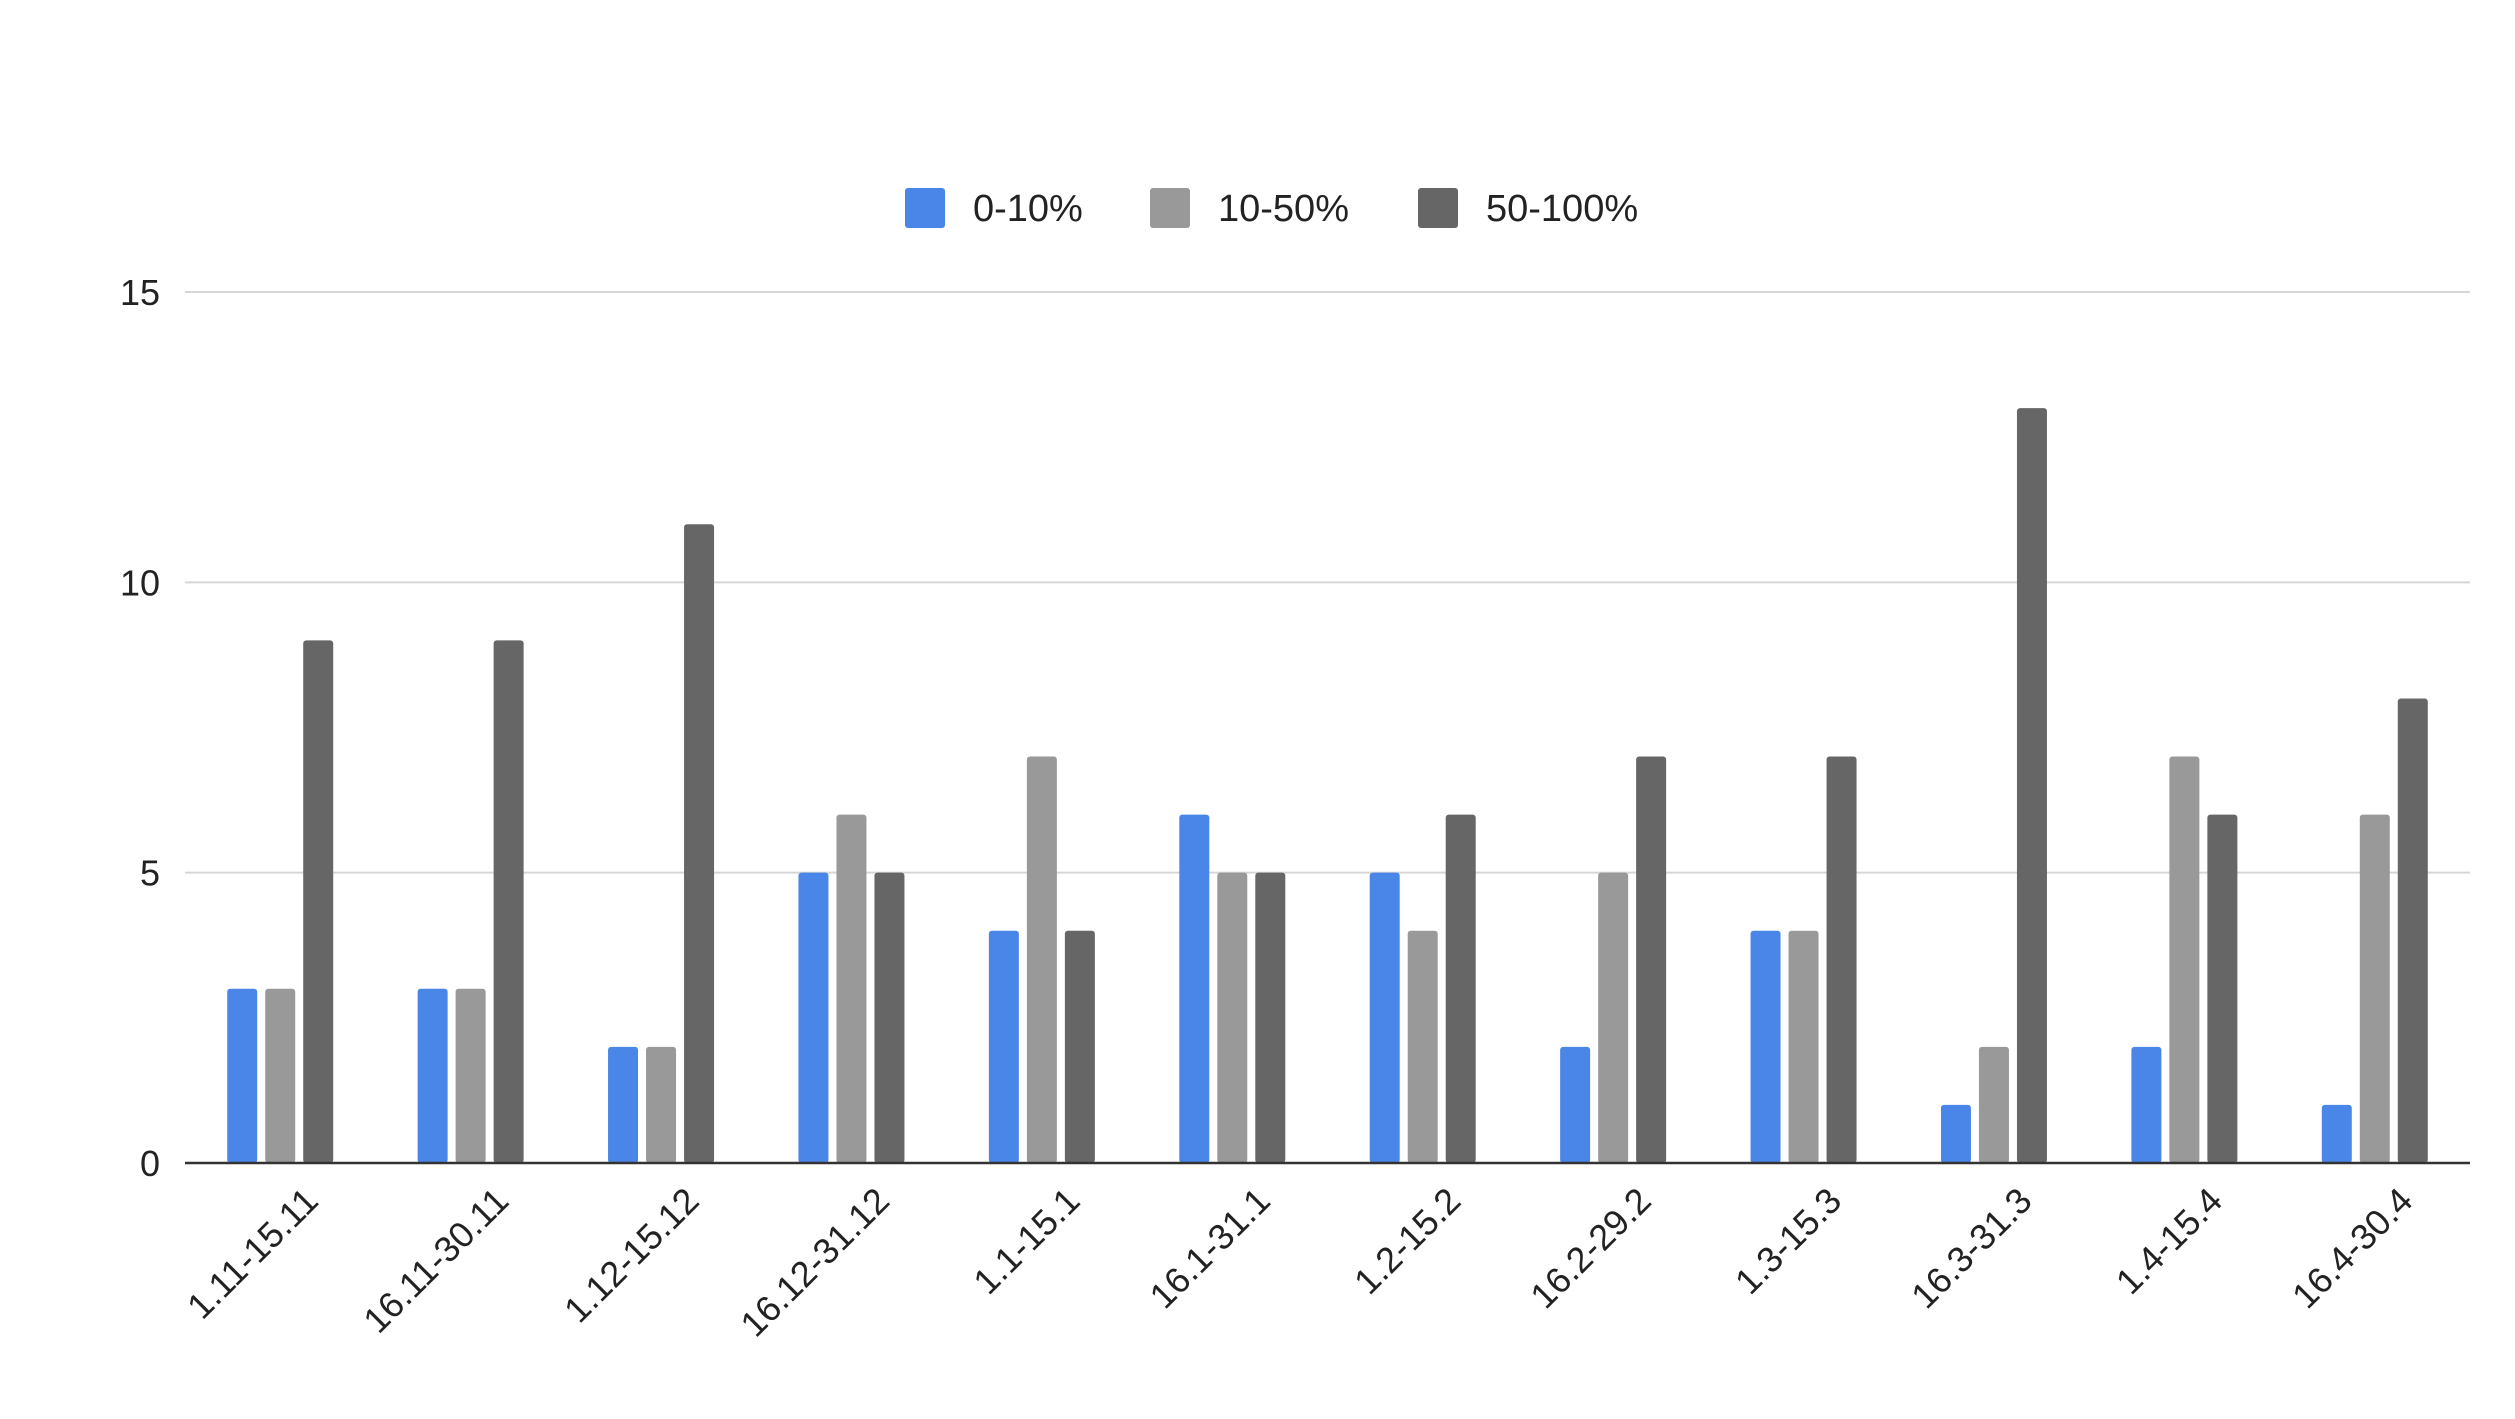  What do you see at coordinates (140, 292) in the screenshot?
I see `y-tick-label: 15` at bounding box center [140, 292].